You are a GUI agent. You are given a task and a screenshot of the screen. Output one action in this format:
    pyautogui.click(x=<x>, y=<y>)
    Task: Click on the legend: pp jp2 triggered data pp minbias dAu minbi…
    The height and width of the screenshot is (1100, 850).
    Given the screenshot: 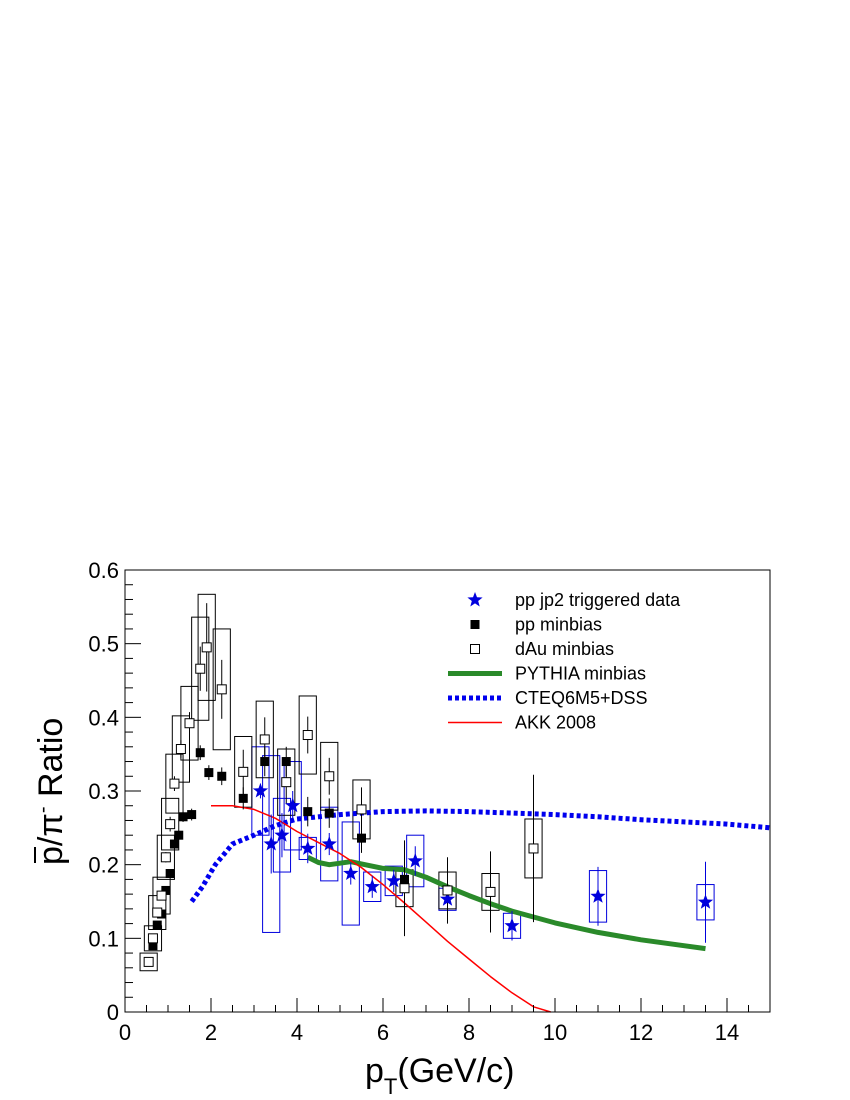 What is the action you would take?
    pyautogui.click(x=564, y=661)
    